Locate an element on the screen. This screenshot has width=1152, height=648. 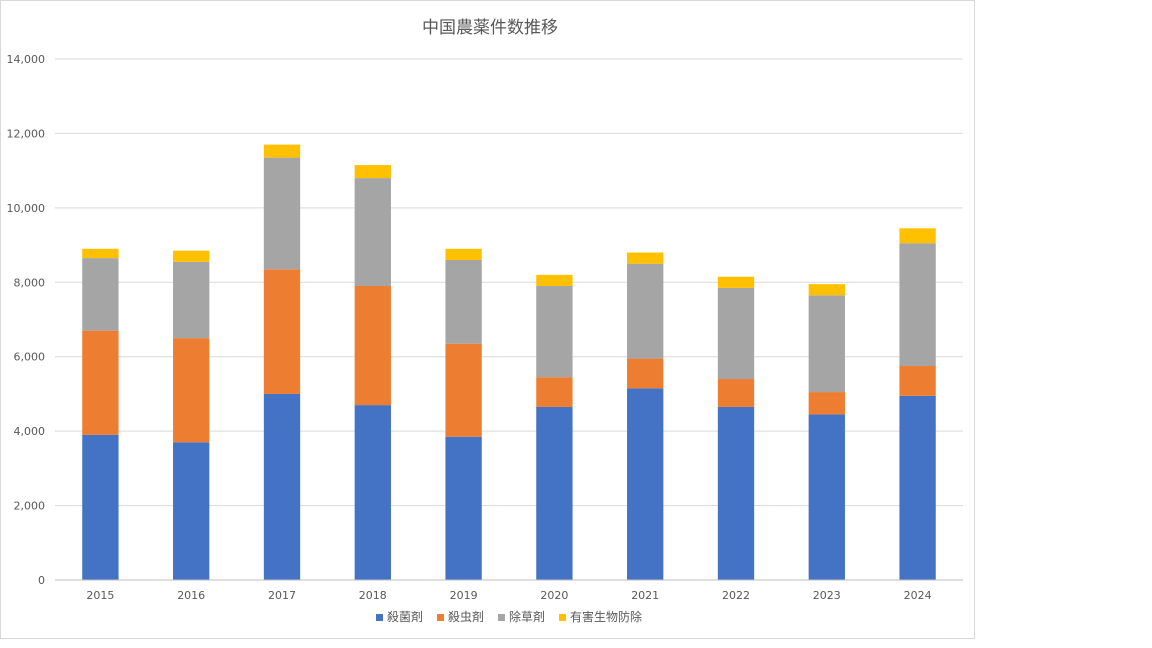
x-tick-label: 2015 is located at coordinates (100, 595).